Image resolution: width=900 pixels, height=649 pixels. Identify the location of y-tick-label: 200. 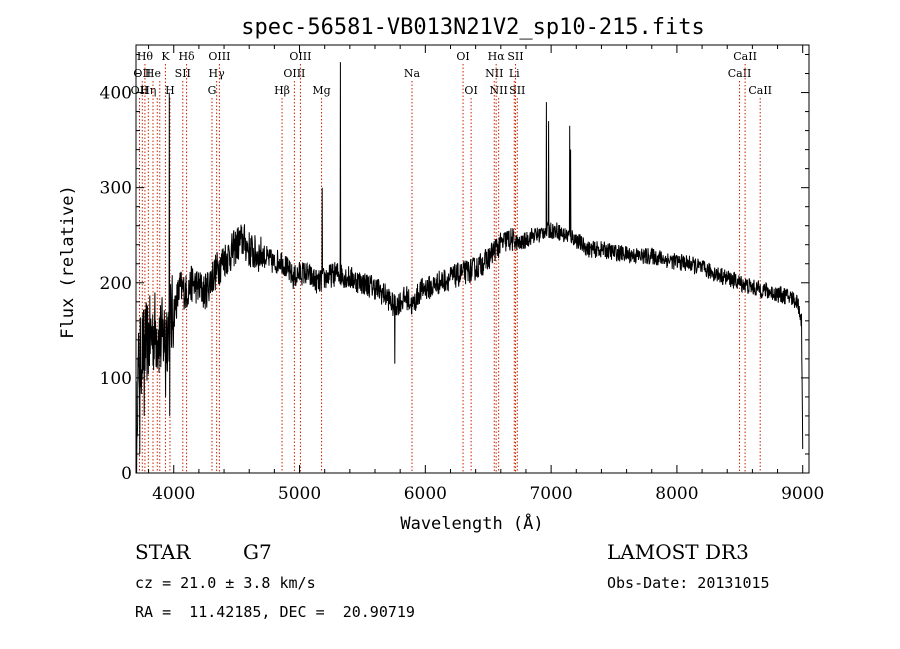
(116, 284).